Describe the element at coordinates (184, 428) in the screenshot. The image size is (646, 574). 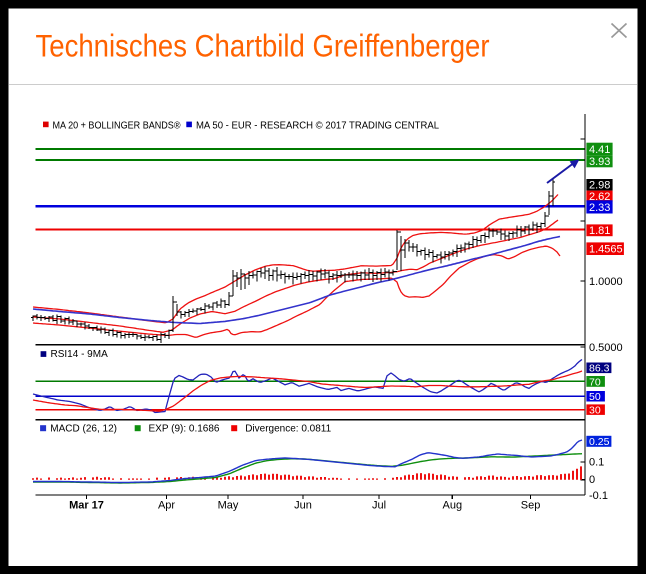
I see `svg-text: EXP (9): 0.1686` at that location.